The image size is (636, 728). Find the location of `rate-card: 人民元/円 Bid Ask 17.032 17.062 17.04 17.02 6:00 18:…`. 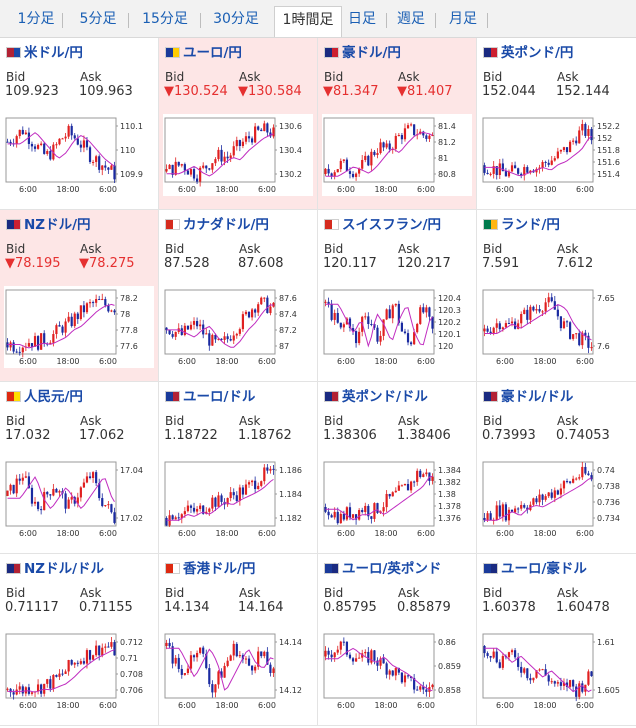

rate-card: 人民元/円 Bid Ask 17.032 17.062 17.04 17.02 6:00 18:… is located at coordinates (79, 468).